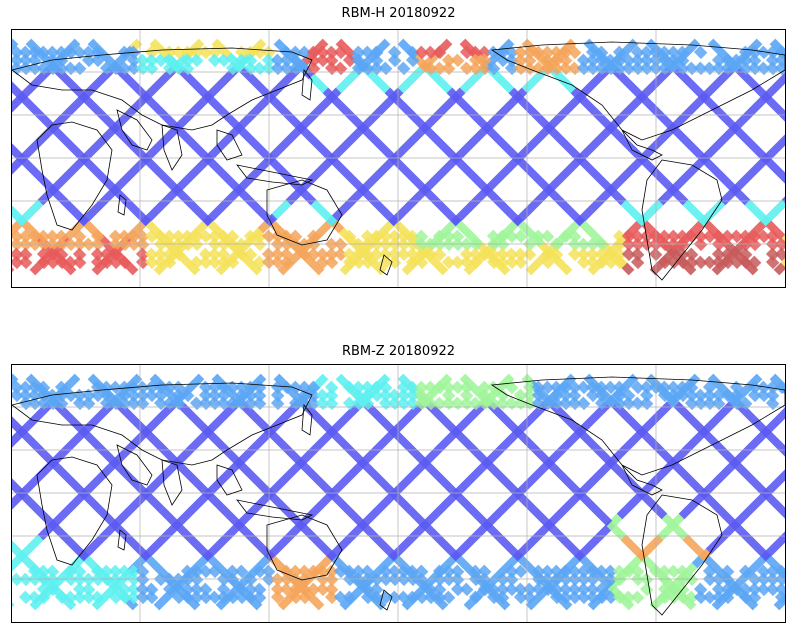 This screenshot has width=794, height=633. I want to click on map-title-bottom: RBM-Z 20180922, so click(398, 351).